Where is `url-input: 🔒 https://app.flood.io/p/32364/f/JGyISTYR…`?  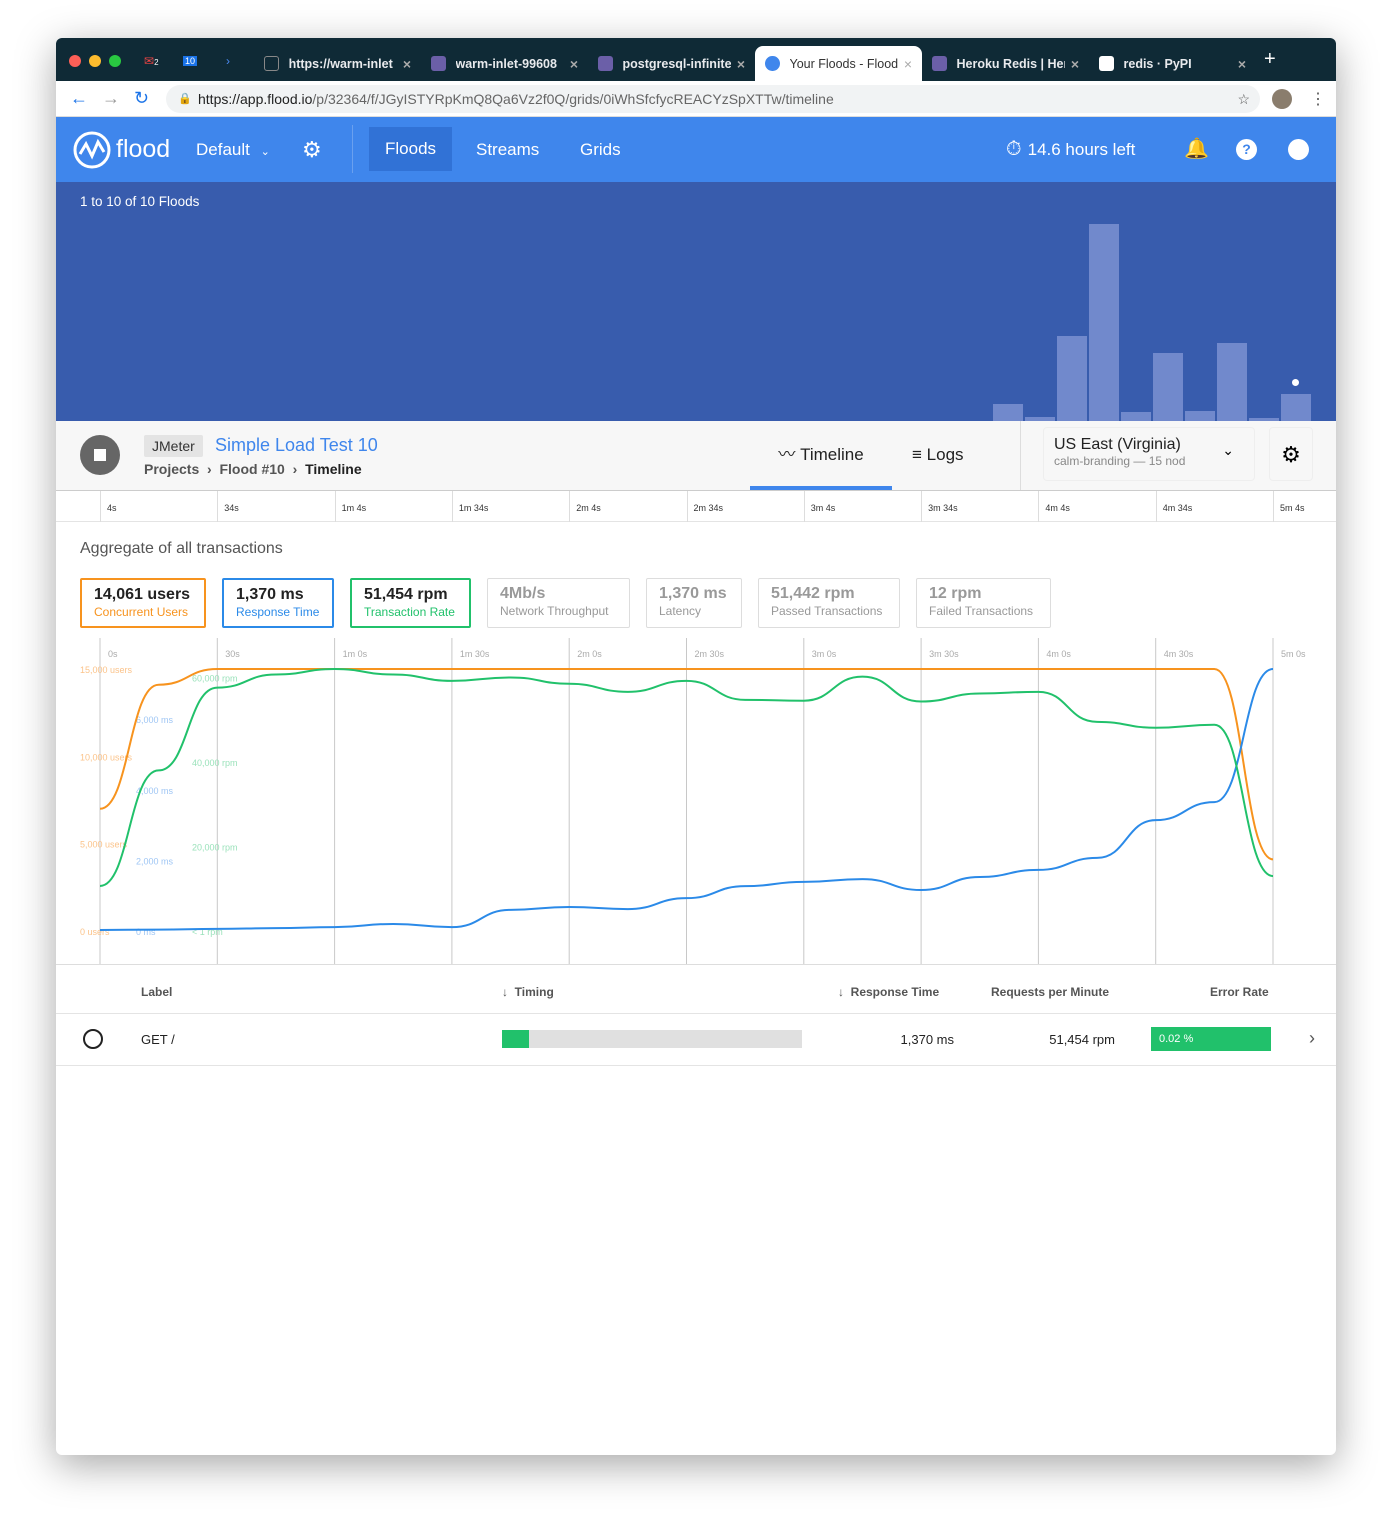 url-input: 🔒 https://app.flood.io/p/32364/f/JGyISTYR… is located at coordinates (713, 99).